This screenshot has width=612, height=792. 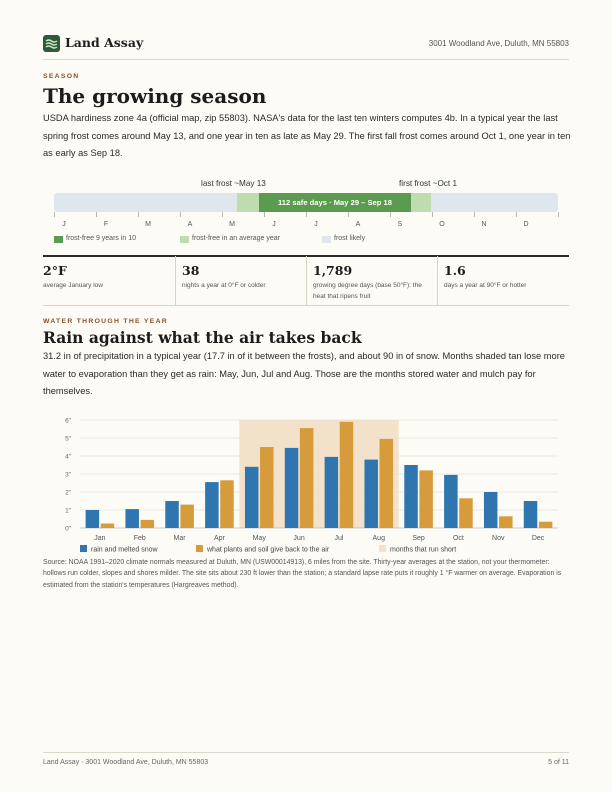 What do you see at coordinates (184, 239) in the screenshot?
I see `legend-swatch-average` at bounding box center [184, 239].